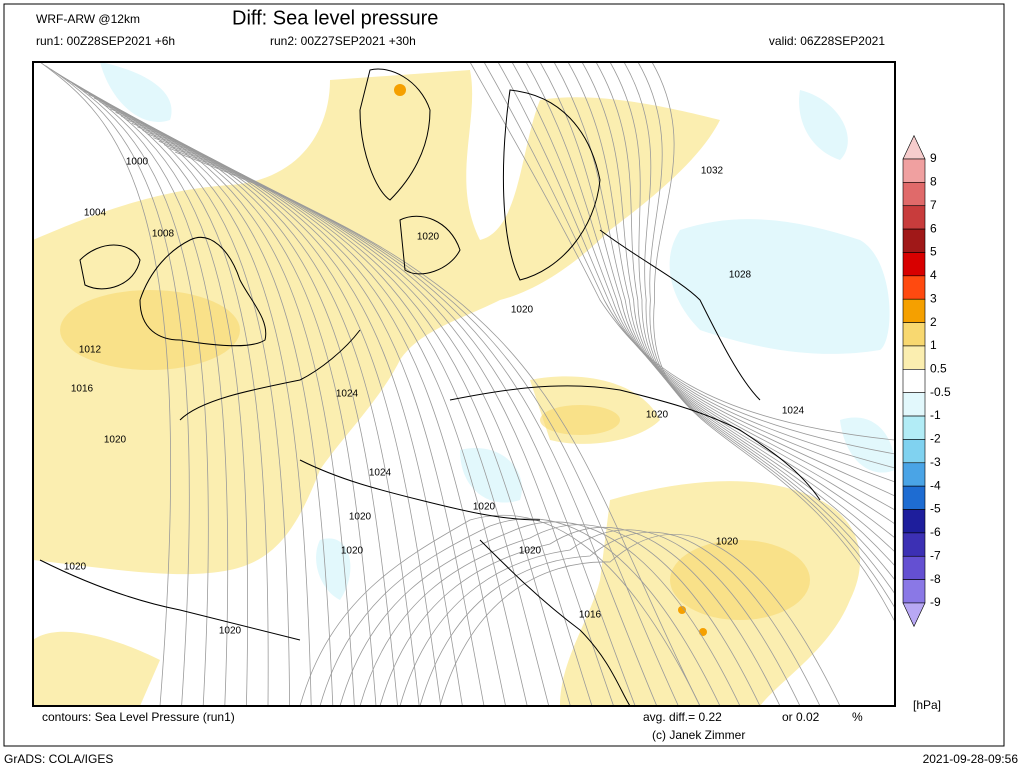 This screenshot has height=768, width=1024. I want to click on colorbar-label: 4, so click(933, 275).